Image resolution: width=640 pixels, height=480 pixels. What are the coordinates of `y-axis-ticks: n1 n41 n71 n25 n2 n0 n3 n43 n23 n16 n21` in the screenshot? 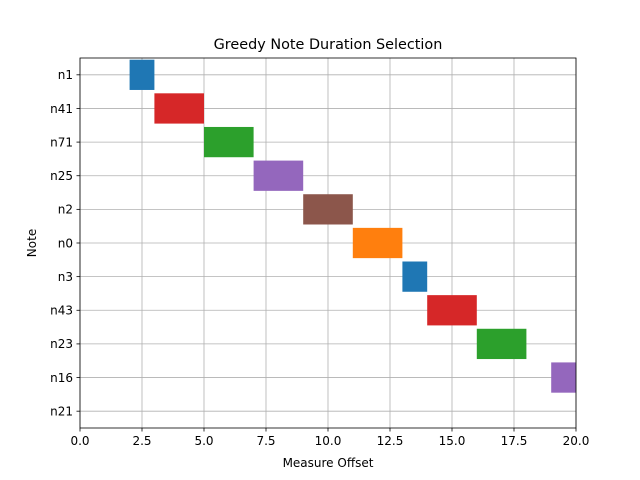 It's located at (65, 243).